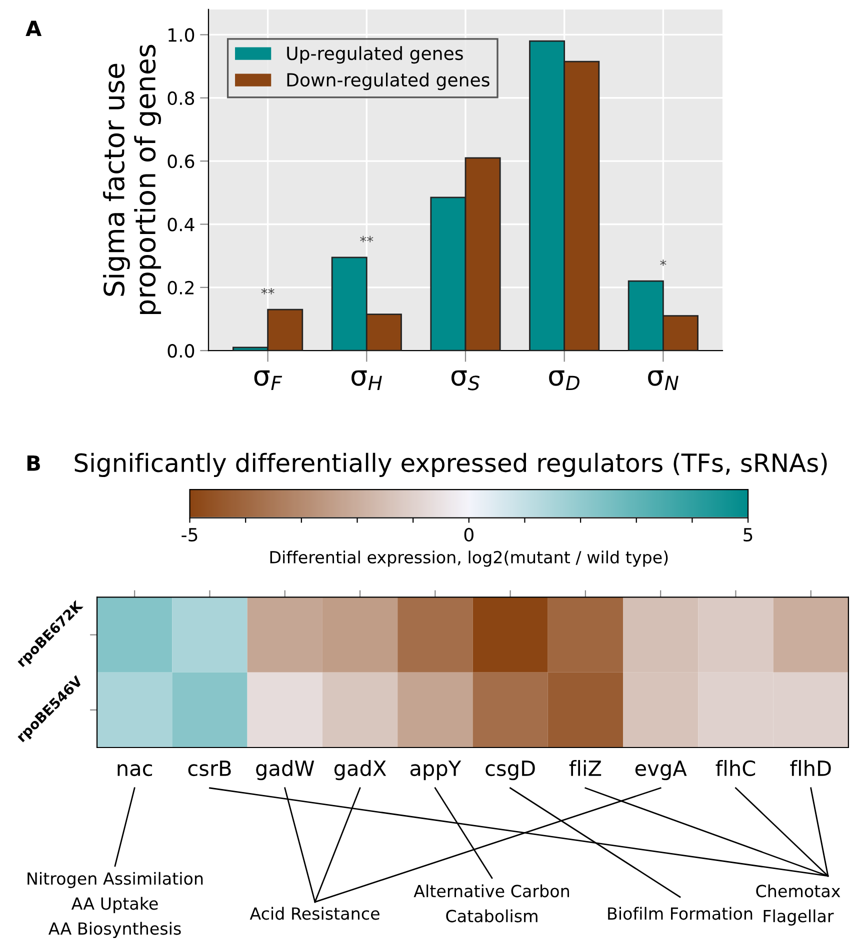  What do you see at coordinates (564, 380) in the screenshot?
I see `x-tick-label: σ$_{D}$` at bounding box center [564, 380].